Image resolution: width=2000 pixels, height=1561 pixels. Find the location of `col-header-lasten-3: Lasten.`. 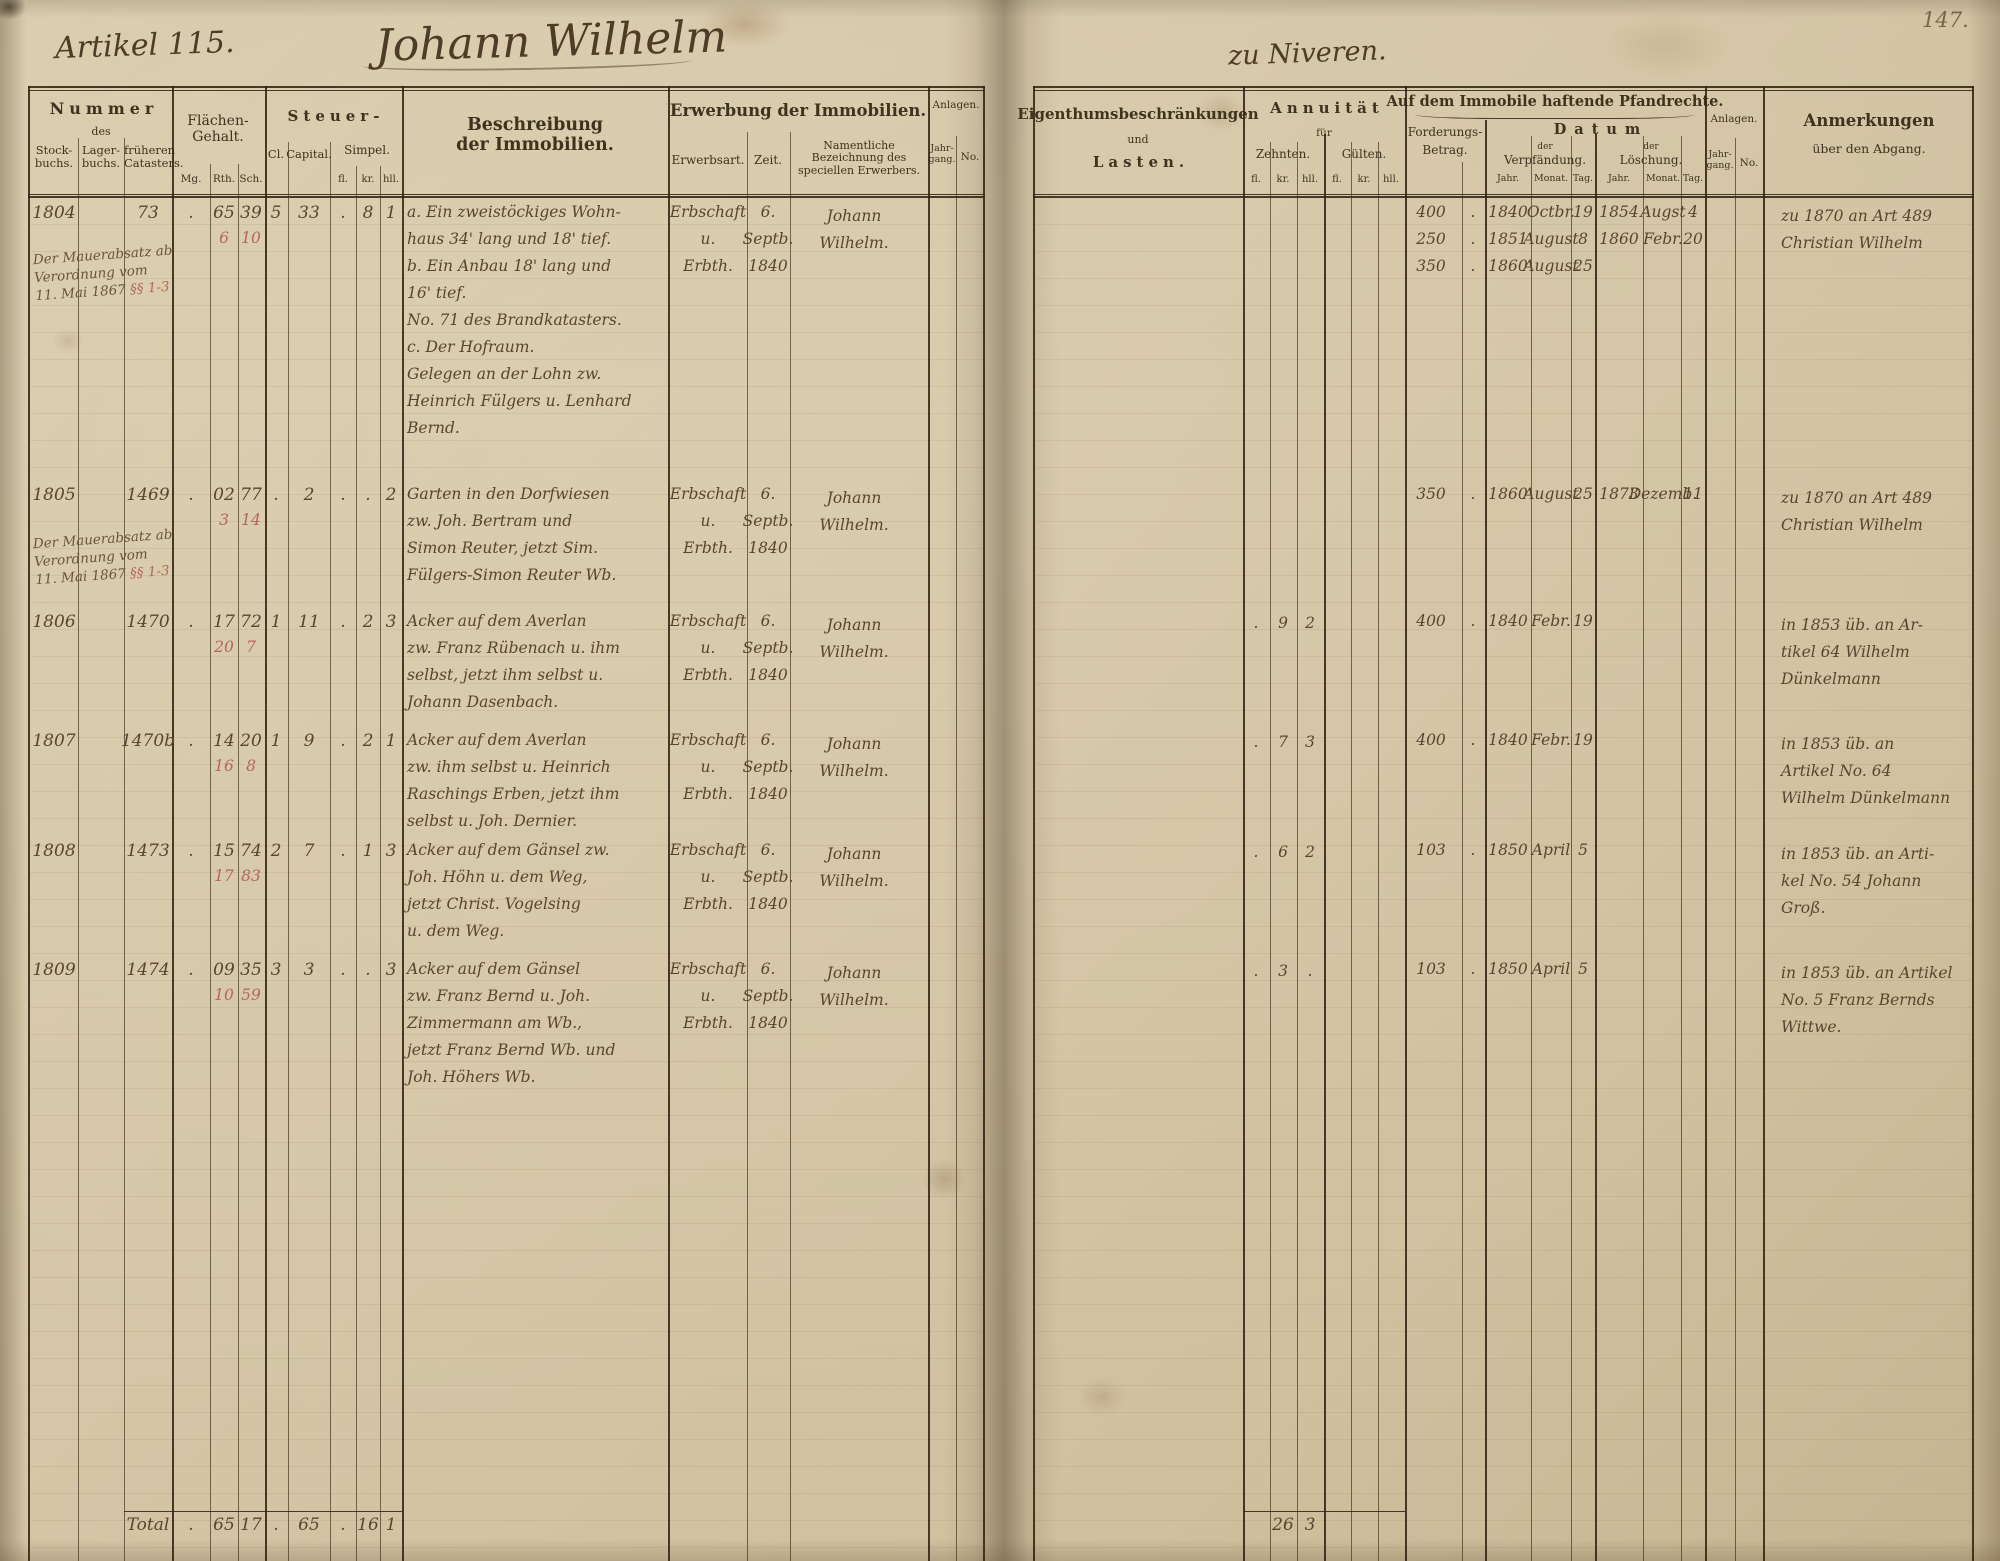

col-header-lasten-3: Lasten. is located at coordinates (1141, 162).